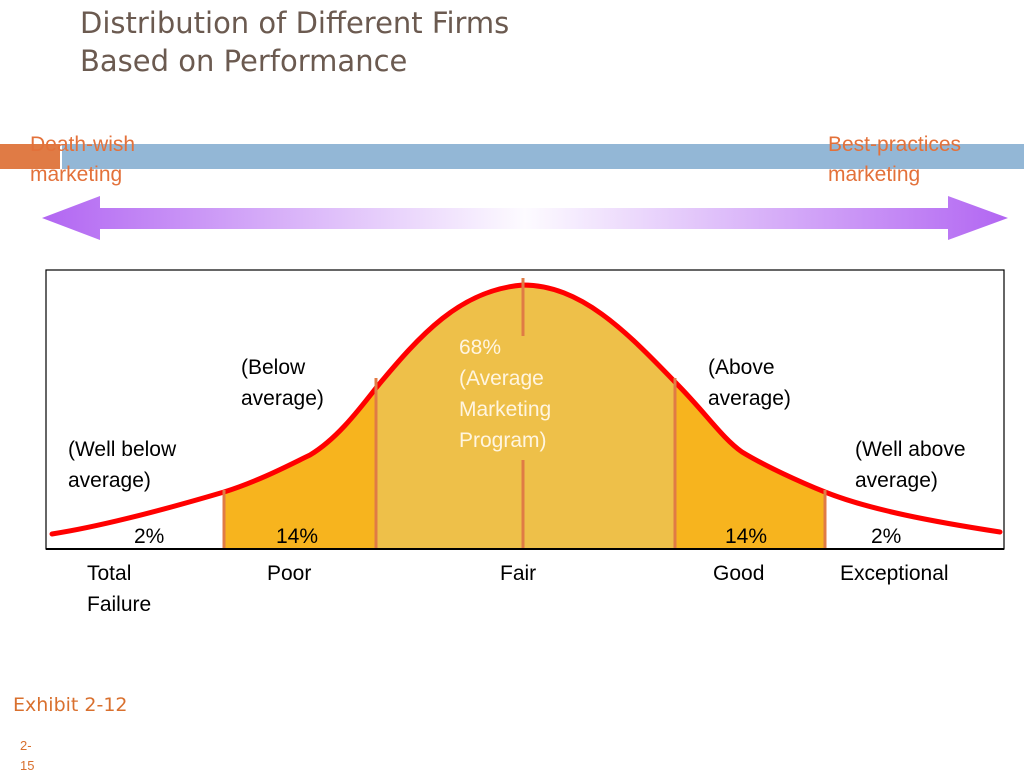 The width and height of the screenshot is (1024, 776). I want to click on descriptor-line: Marketing, so click(505, 409).